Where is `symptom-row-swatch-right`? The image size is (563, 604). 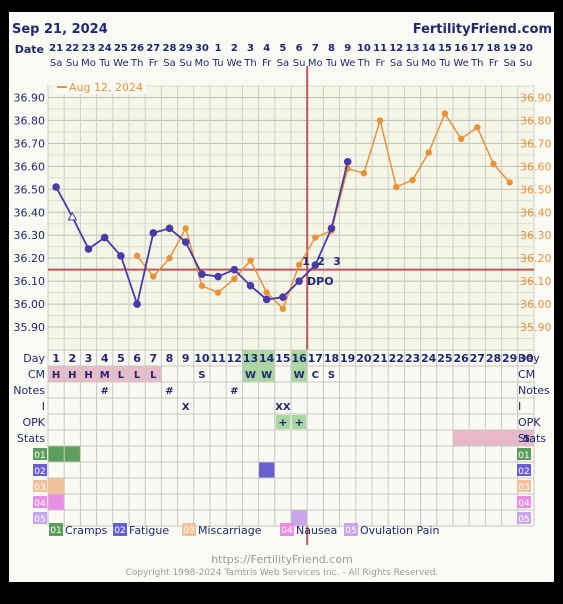 symptom-row-swatch-right is located at coordinates (524, 486).